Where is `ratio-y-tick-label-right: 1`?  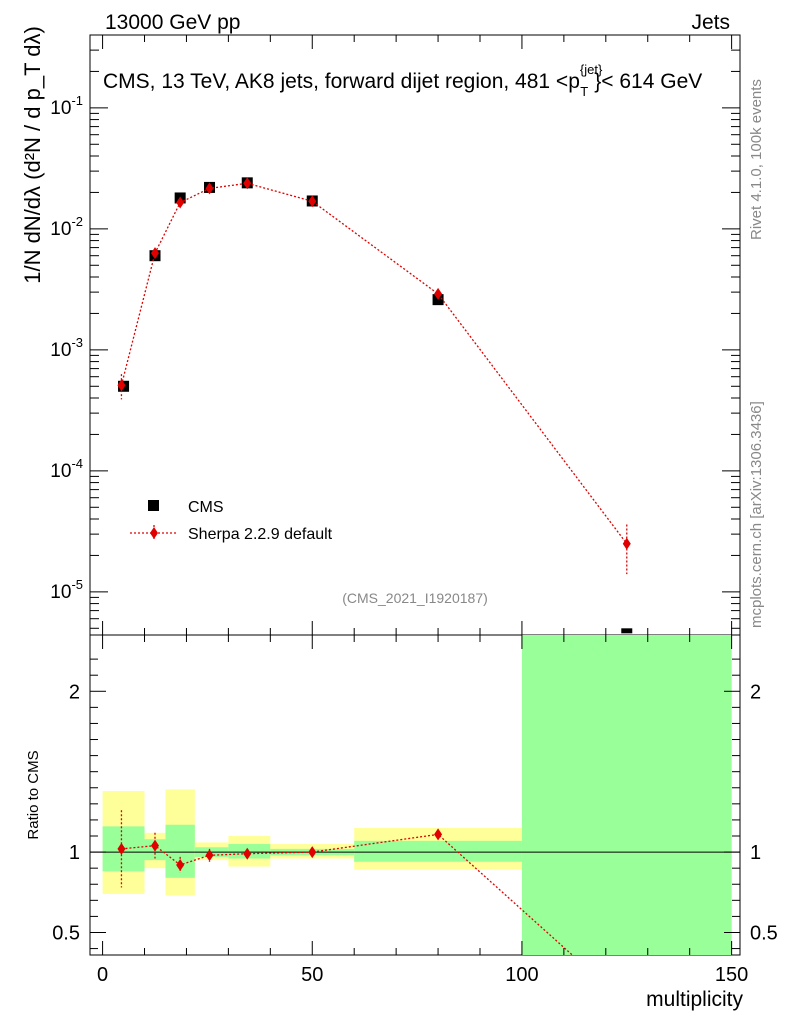
ratio-y-tick-label-right: 1 is located at coordinates (755, 853).